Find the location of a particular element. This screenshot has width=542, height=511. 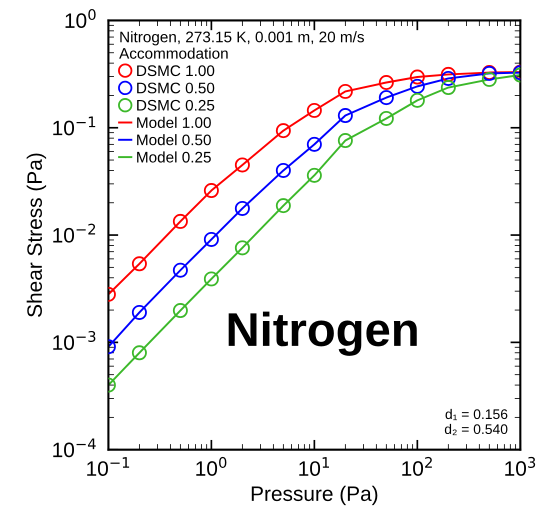

x-tick-label: 10$^{1}$ is located at coordinates (314, 466).